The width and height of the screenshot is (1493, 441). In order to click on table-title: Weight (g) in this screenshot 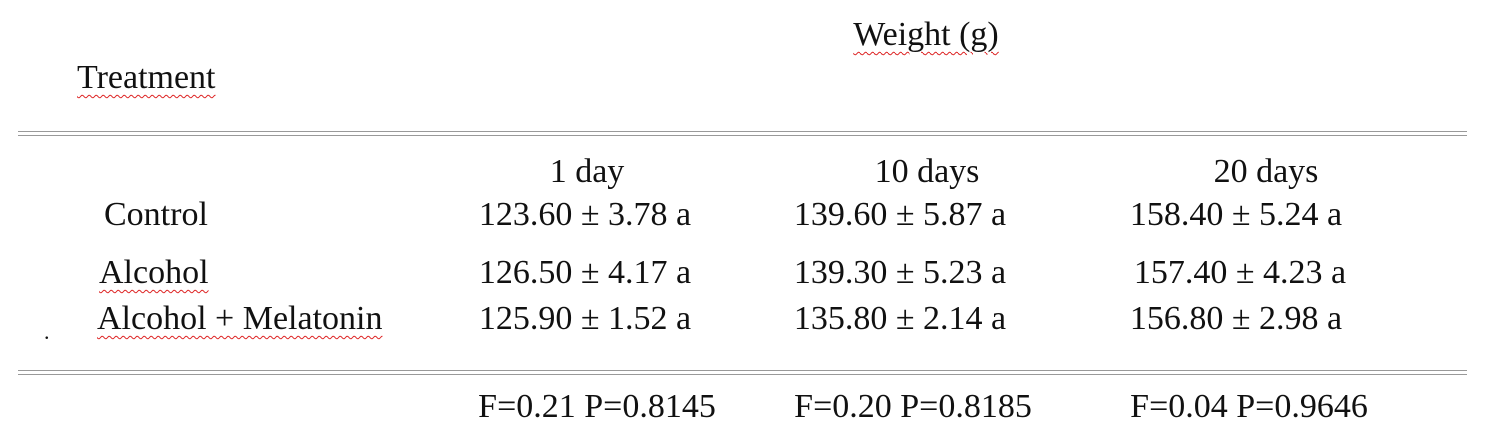, I will do `click(926, 34)`.